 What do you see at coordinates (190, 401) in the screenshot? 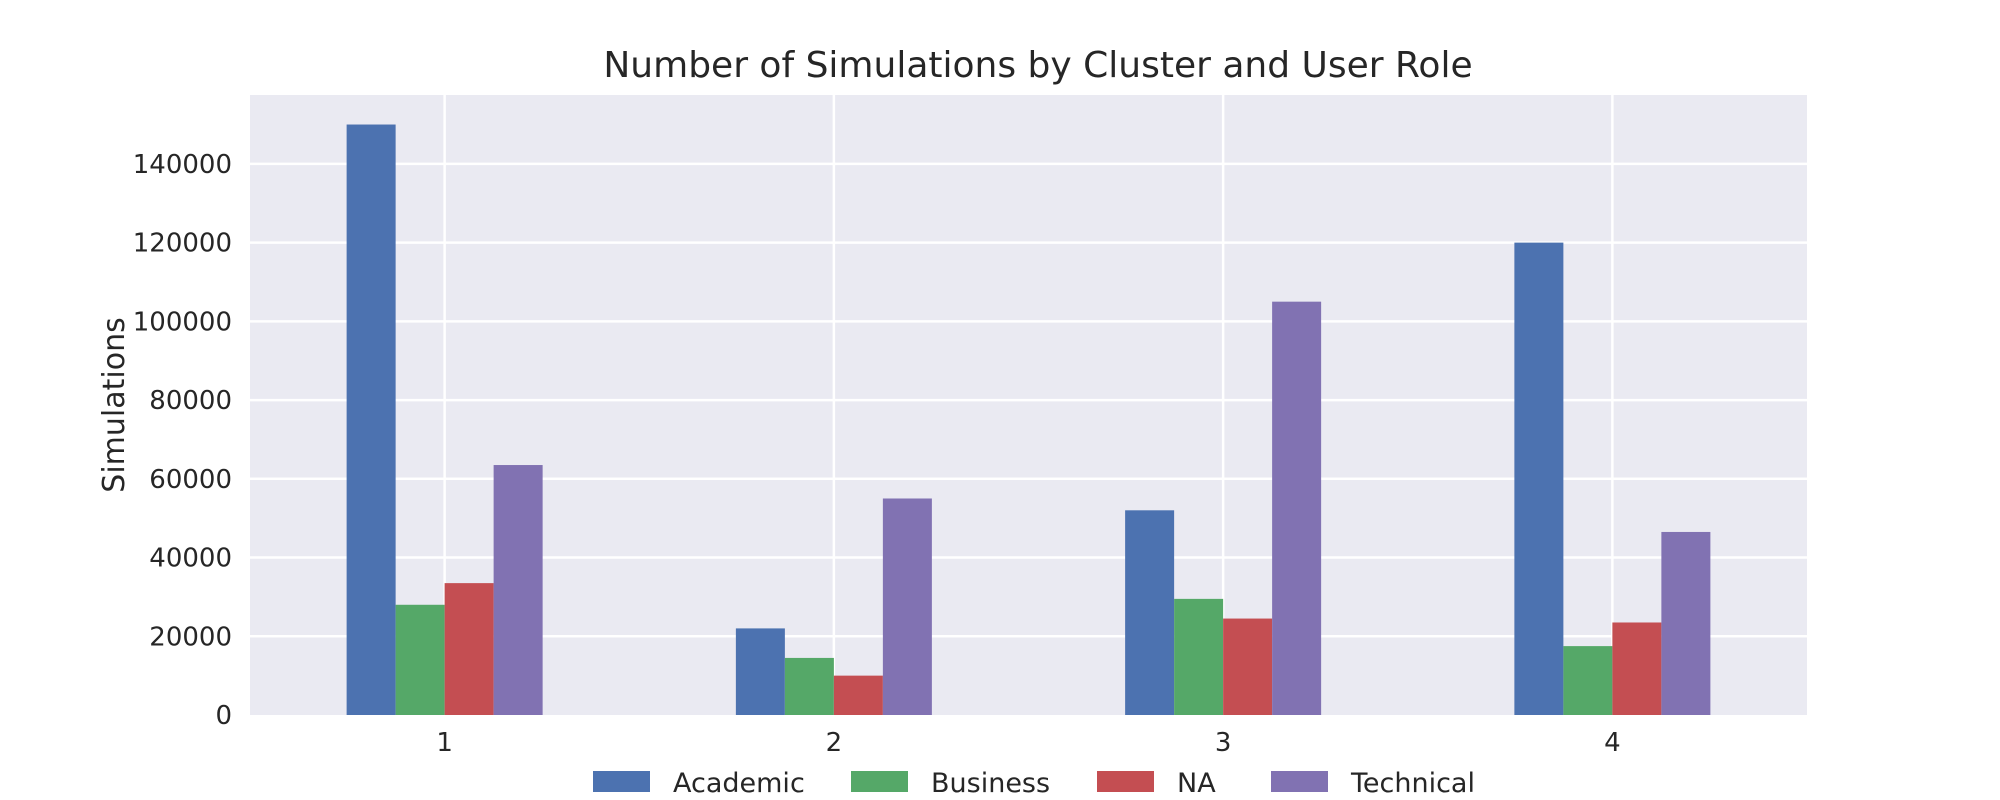
I see `y-tick-label: 80000` at bounding box center [190, 401].